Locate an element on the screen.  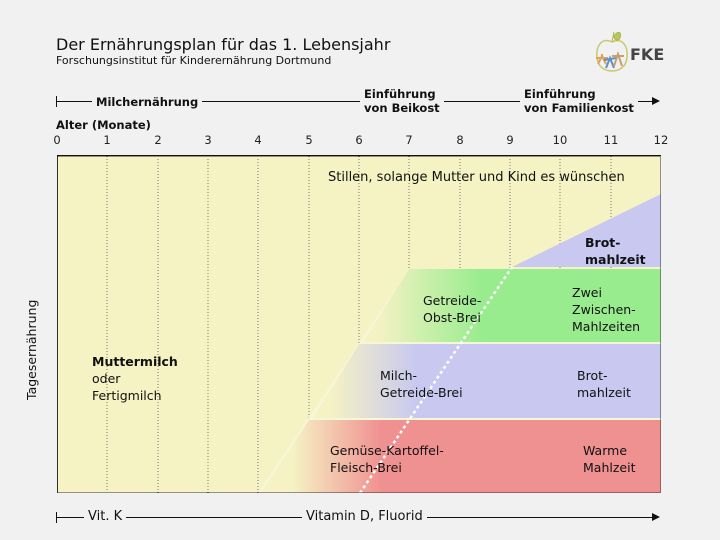
supplement-vit-d: Vitamin D, Fluorid is located at coordinates (364, 516).